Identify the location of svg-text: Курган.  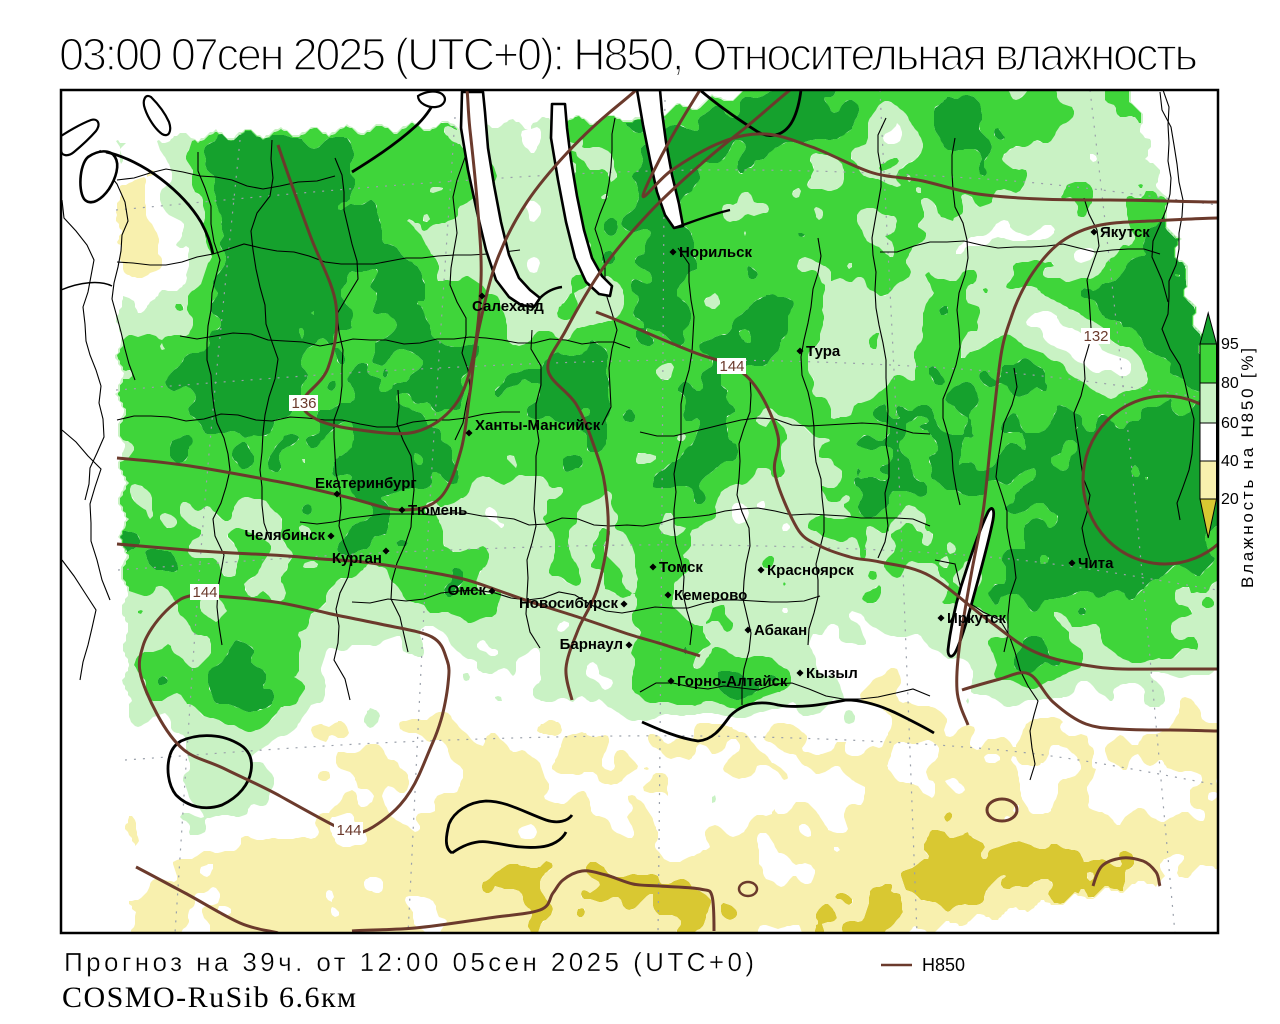
(357, 558).